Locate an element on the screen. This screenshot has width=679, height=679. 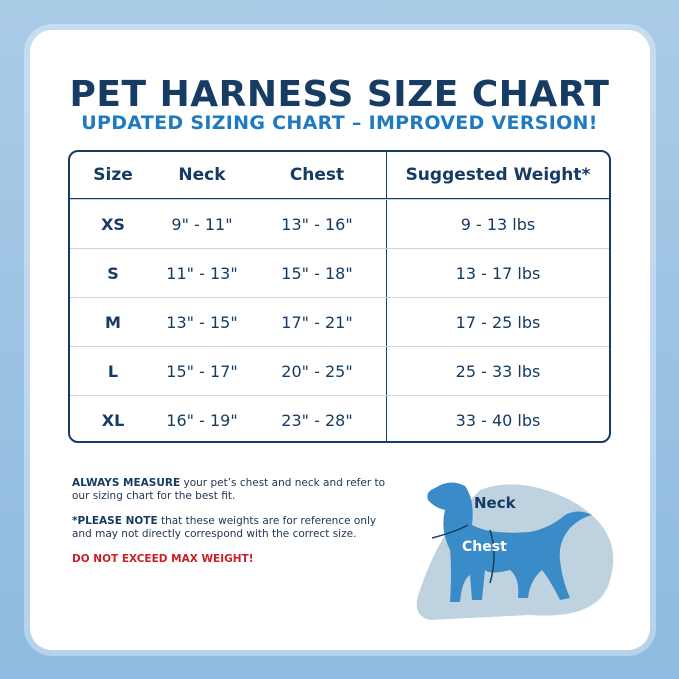
table-header: Size Neck Chest Suggested Weight* is located at coordinates (339, 175).